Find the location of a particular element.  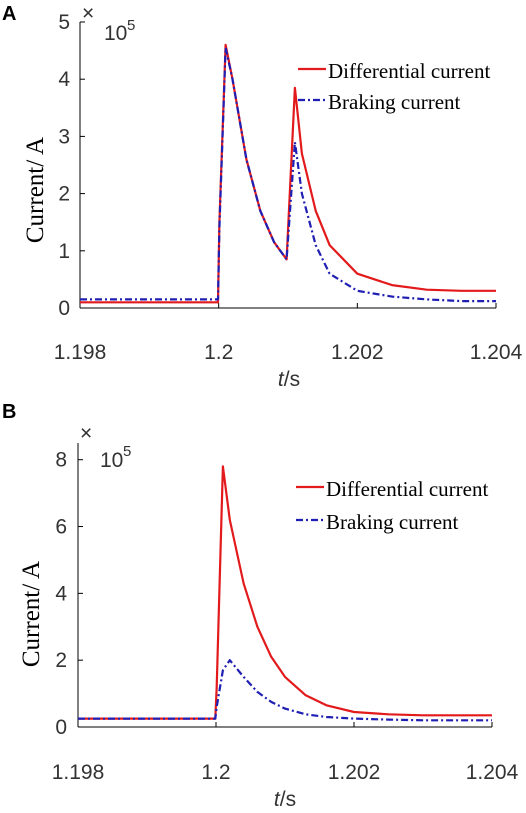

multiplier-exponent-b: 5 is located at coordinates (127, 451).